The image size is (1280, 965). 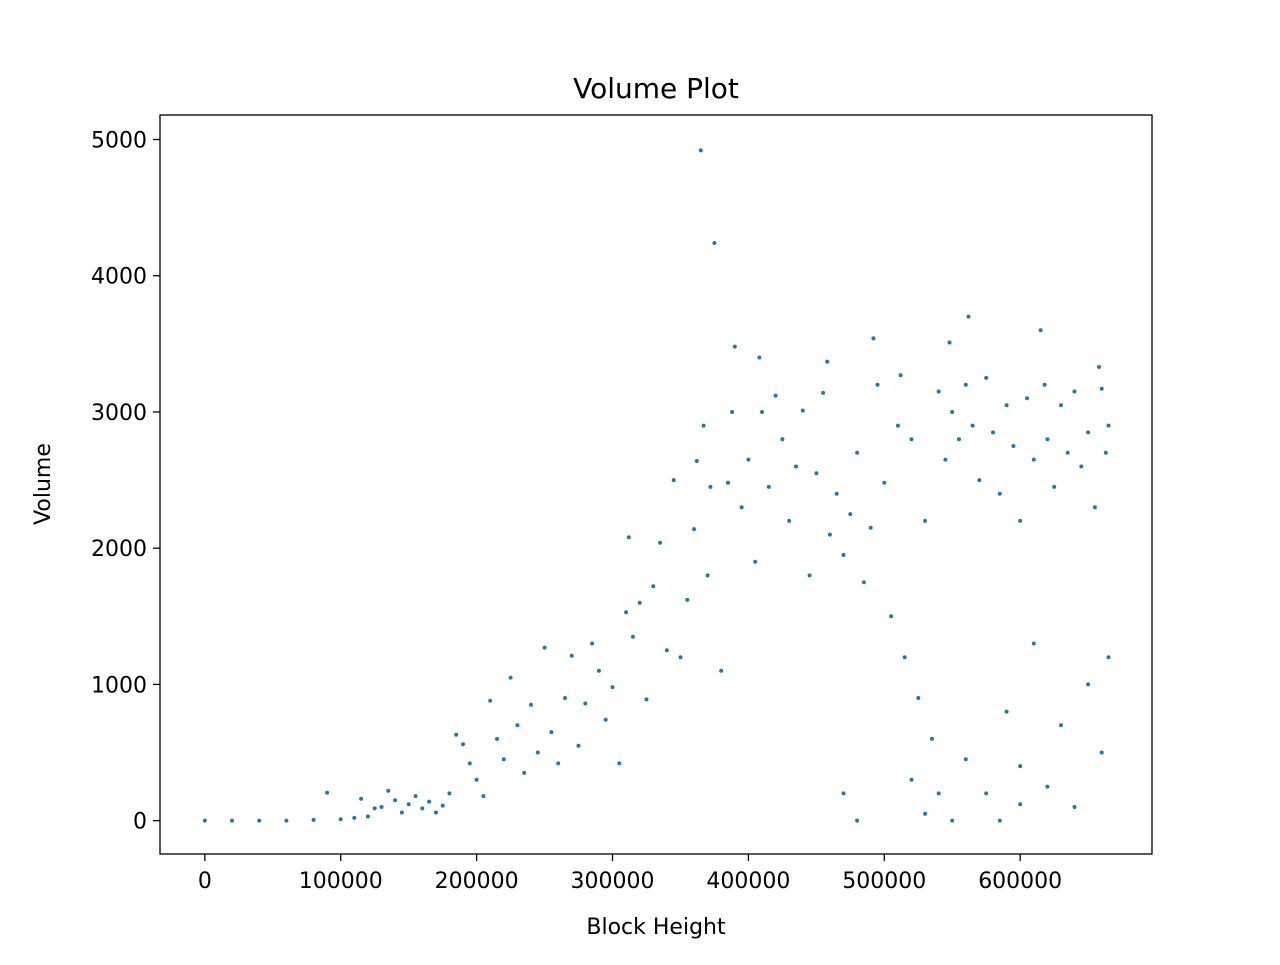 I want to click on x-tick-label: 600000, so click(x=1020, y=881).